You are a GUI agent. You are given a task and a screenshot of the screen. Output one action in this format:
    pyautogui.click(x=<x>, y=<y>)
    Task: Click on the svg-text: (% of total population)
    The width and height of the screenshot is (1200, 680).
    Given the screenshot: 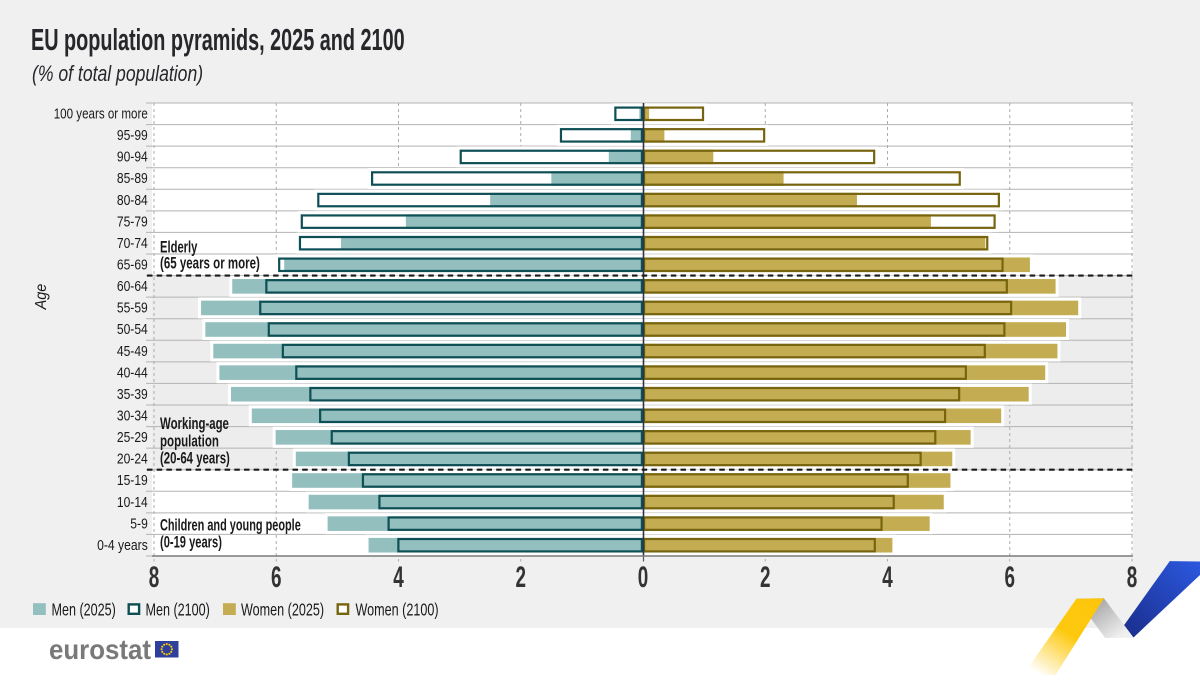 What is the action you would take?
    pyautogui.click(x=117, y=74)
    